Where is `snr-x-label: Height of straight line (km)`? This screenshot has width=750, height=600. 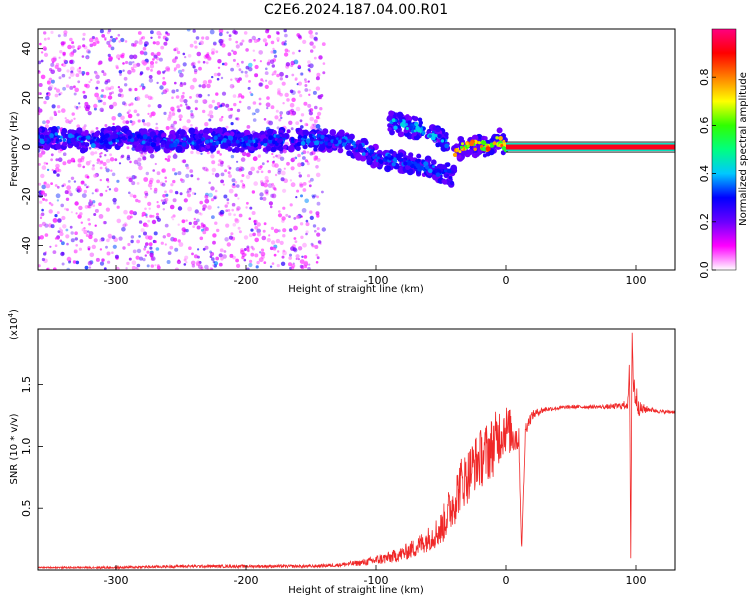
snr-x-label: Height of straight line (km) is located at coordinates (356, 590).